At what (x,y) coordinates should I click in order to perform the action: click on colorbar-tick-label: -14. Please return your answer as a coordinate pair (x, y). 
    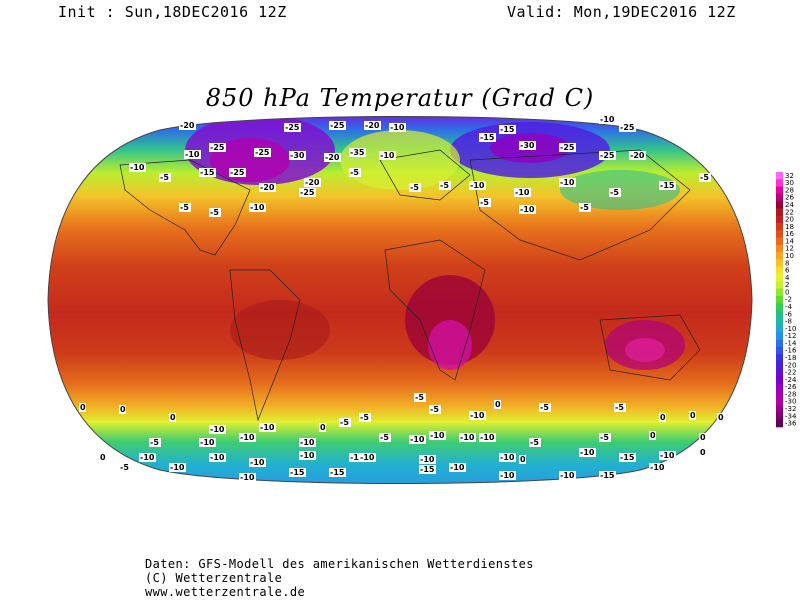
    Looking at the image, I should click on (791, 343).